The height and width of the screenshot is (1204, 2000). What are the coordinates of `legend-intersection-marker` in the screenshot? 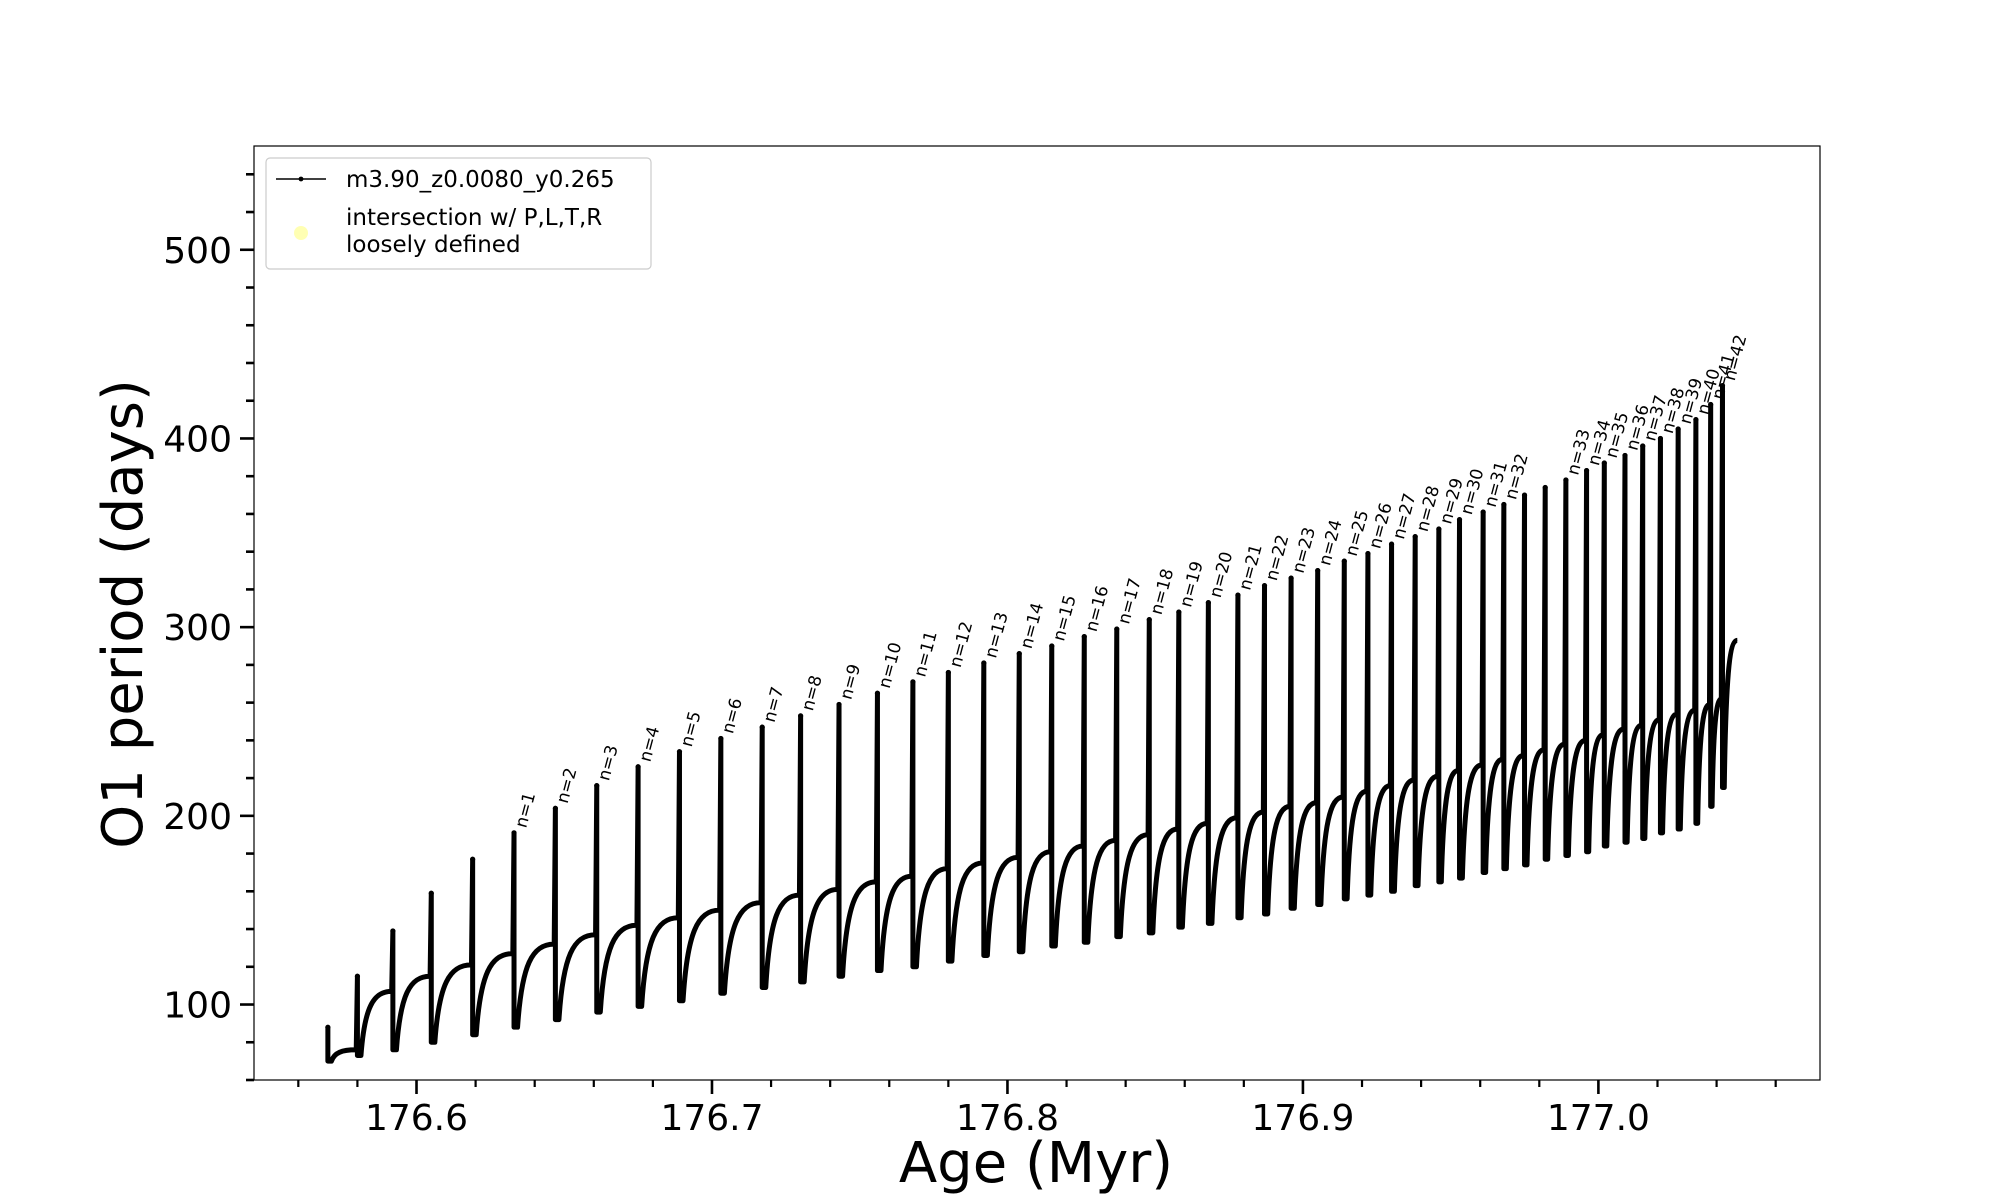 It's located at (301, 233).